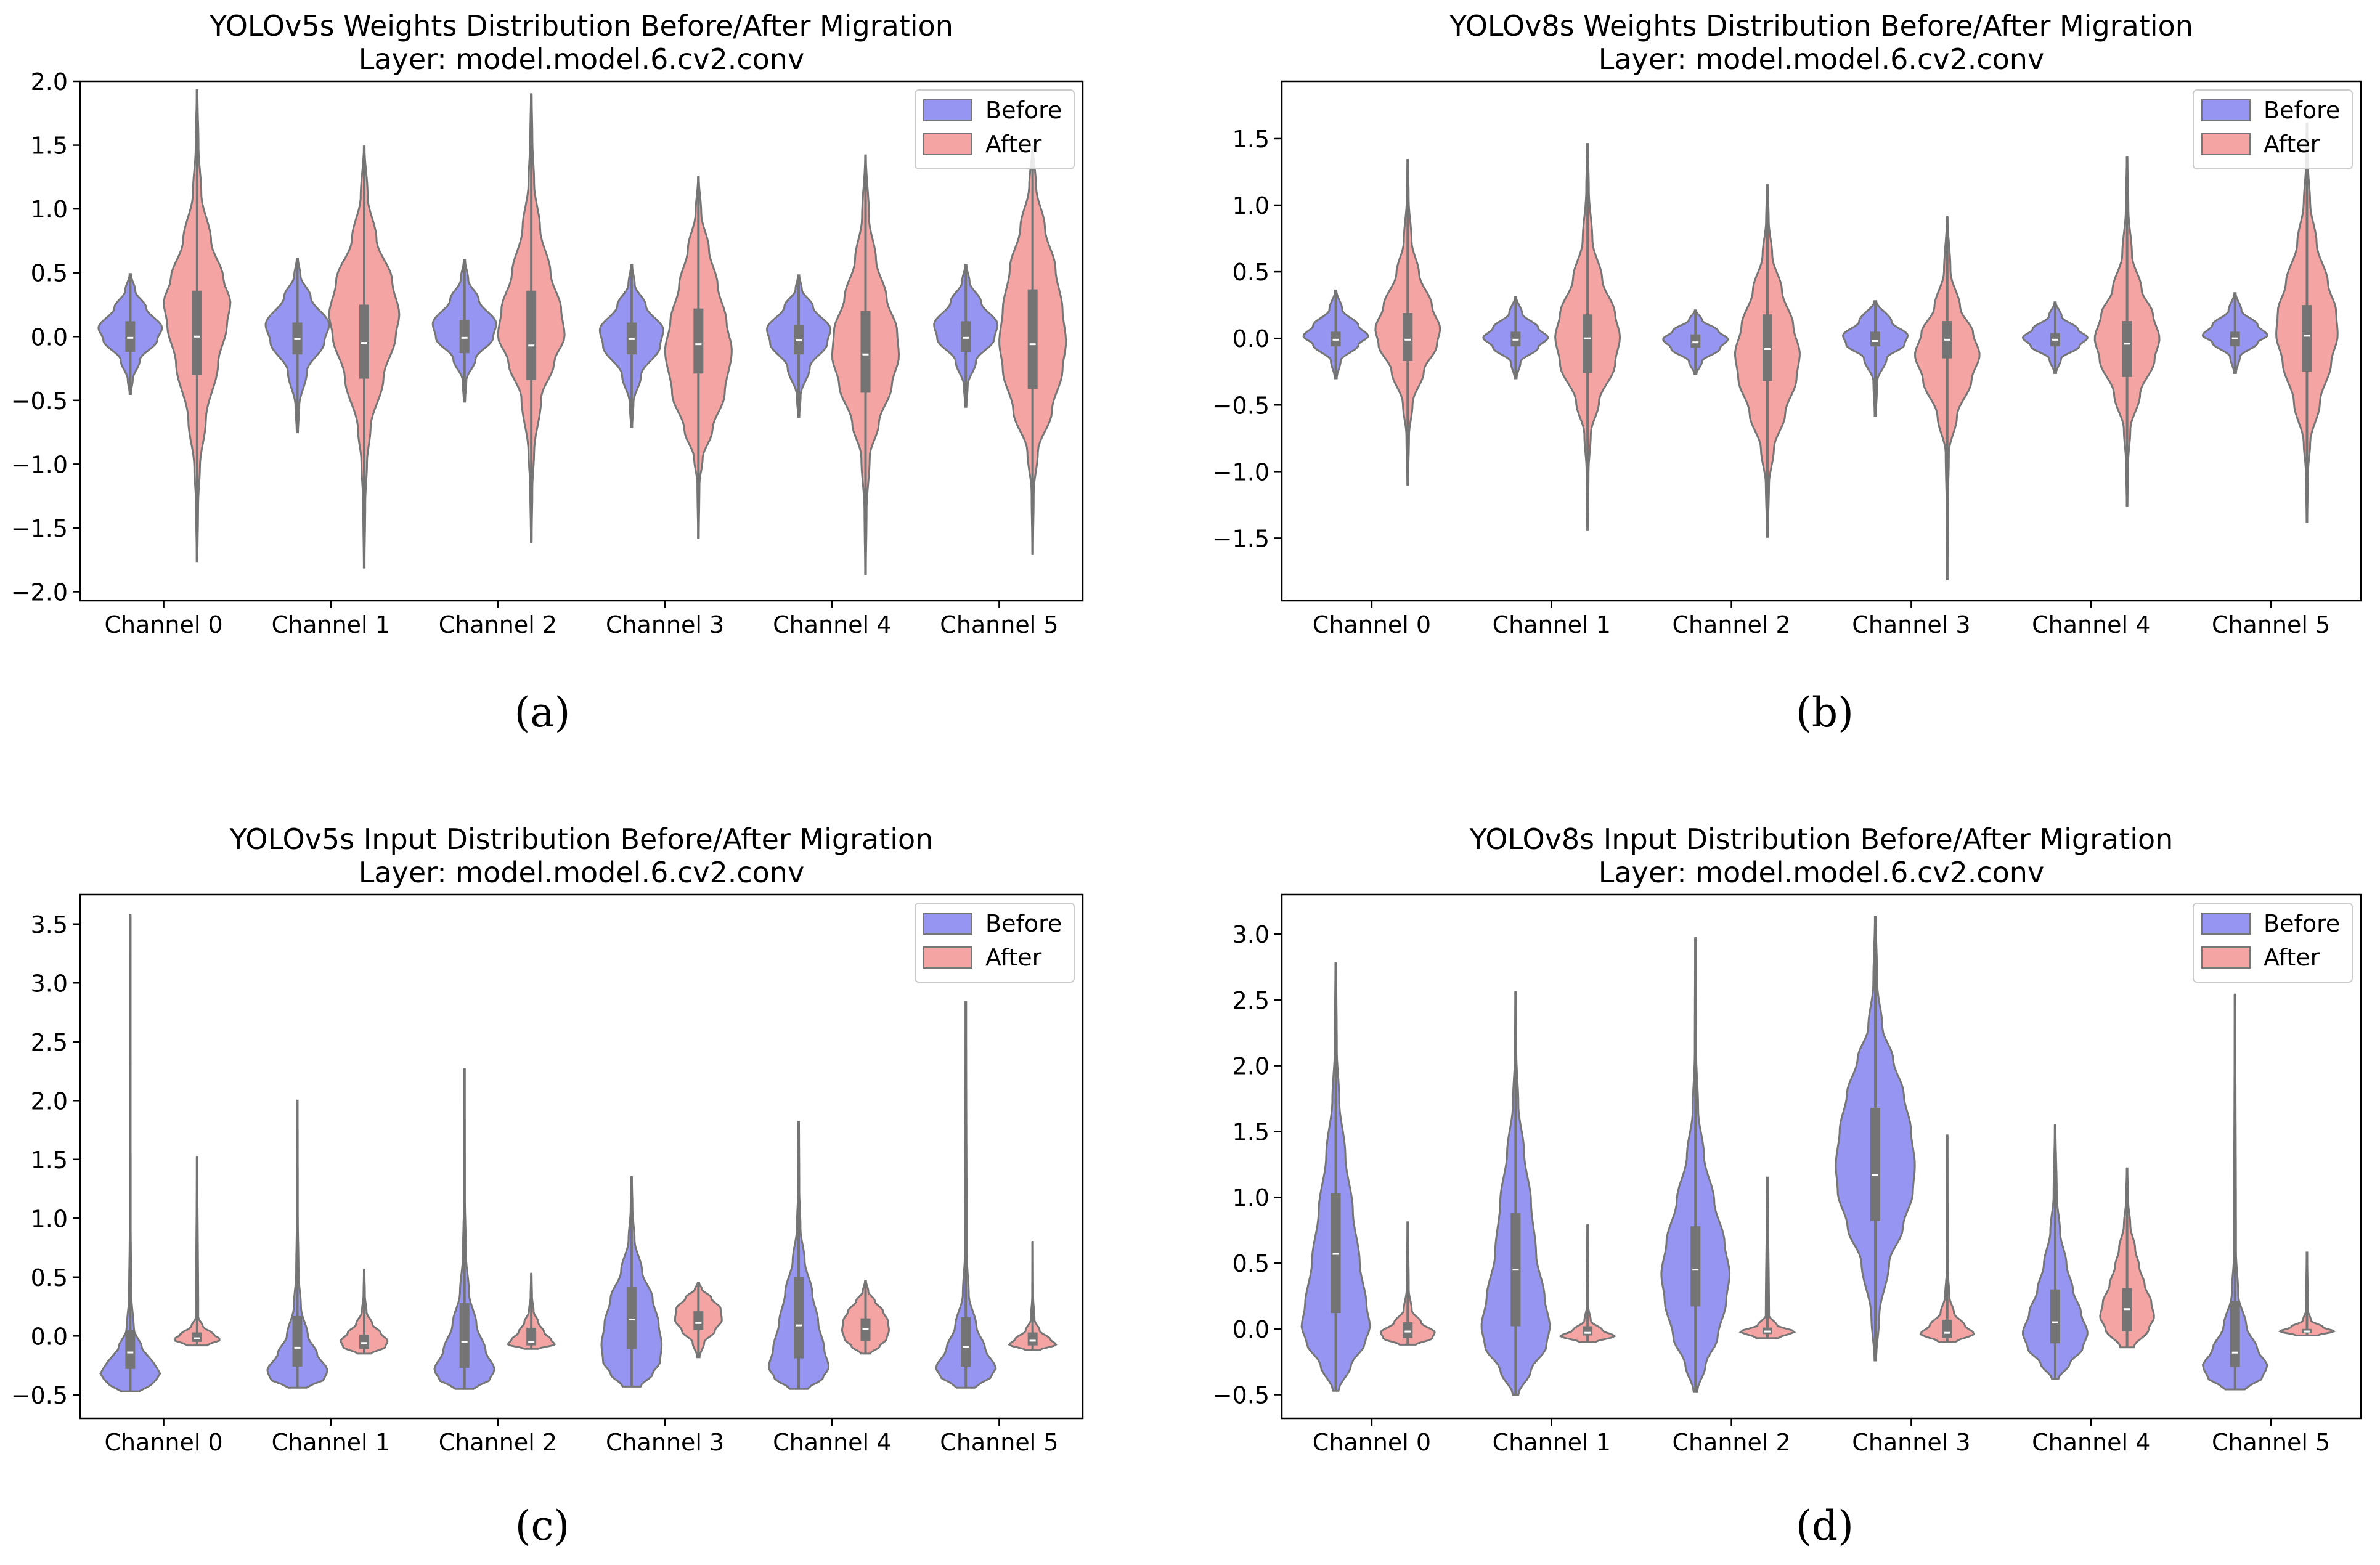 Image resolution: width=2380 pixels, height=1565 pixels. Describe the element at coordinates (49, 924) in the screenshot. I see `y-tick-label: 3.5` at that location.